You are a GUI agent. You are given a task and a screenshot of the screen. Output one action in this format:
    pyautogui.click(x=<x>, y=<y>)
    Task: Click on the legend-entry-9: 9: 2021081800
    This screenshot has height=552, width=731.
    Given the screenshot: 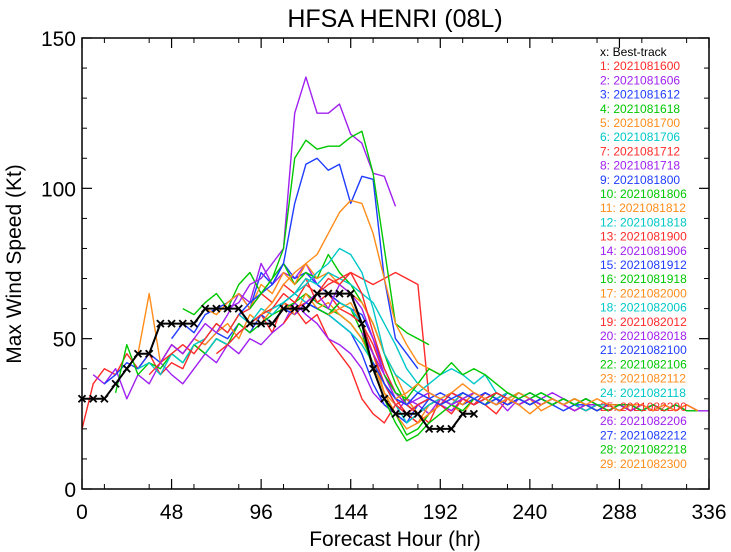 What is the action you would take?
    pyautogui.click(x=640, y=180)
    